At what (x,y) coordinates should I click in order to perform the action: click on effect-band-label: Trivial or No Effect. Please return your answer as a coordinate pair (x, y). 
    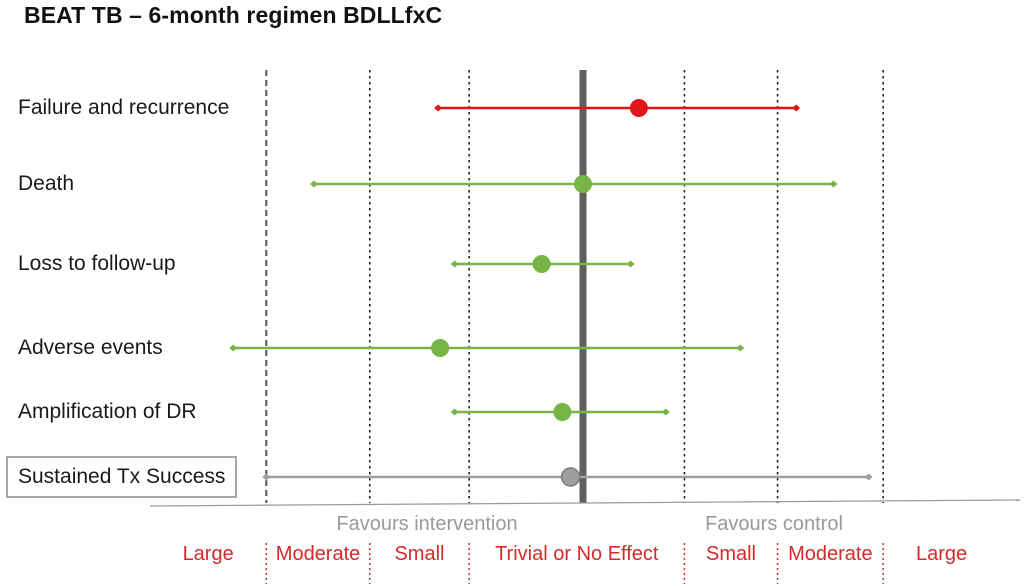
    Looking at the image, I should click on (577, 554).